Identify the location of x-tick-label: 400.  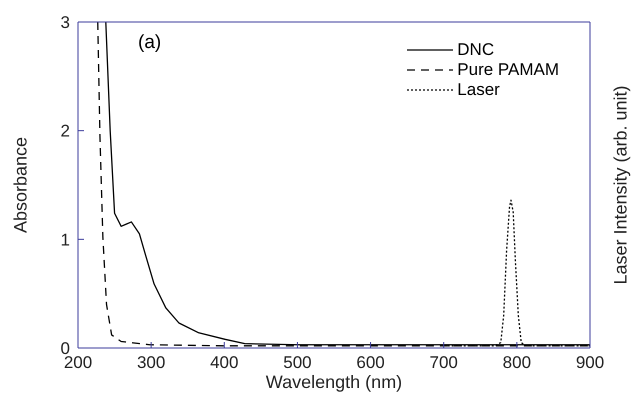
(224, 362).